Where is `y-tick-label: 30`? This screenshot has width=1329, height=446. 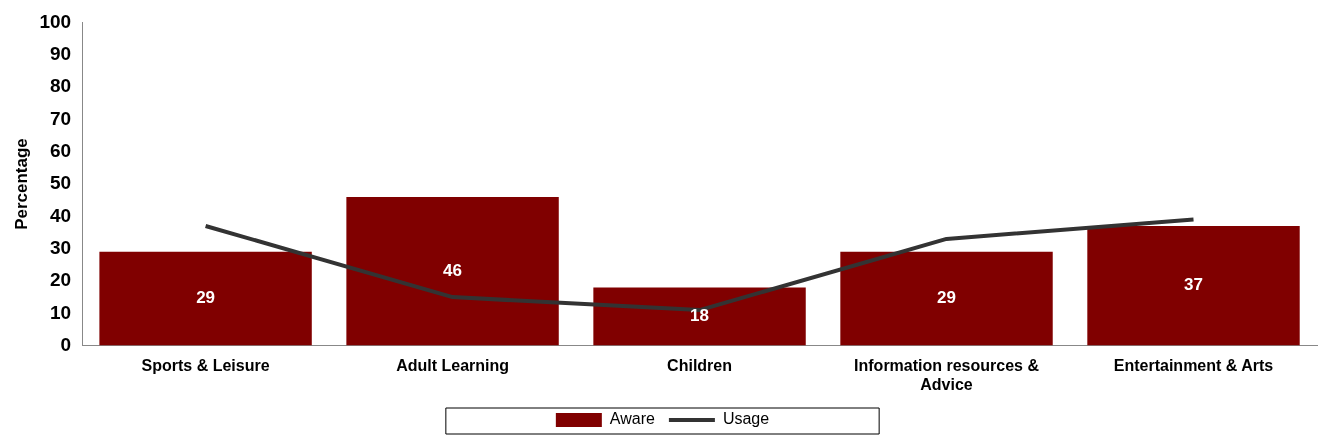
y-tick-label: 30 is located at coordinates (60, 247).